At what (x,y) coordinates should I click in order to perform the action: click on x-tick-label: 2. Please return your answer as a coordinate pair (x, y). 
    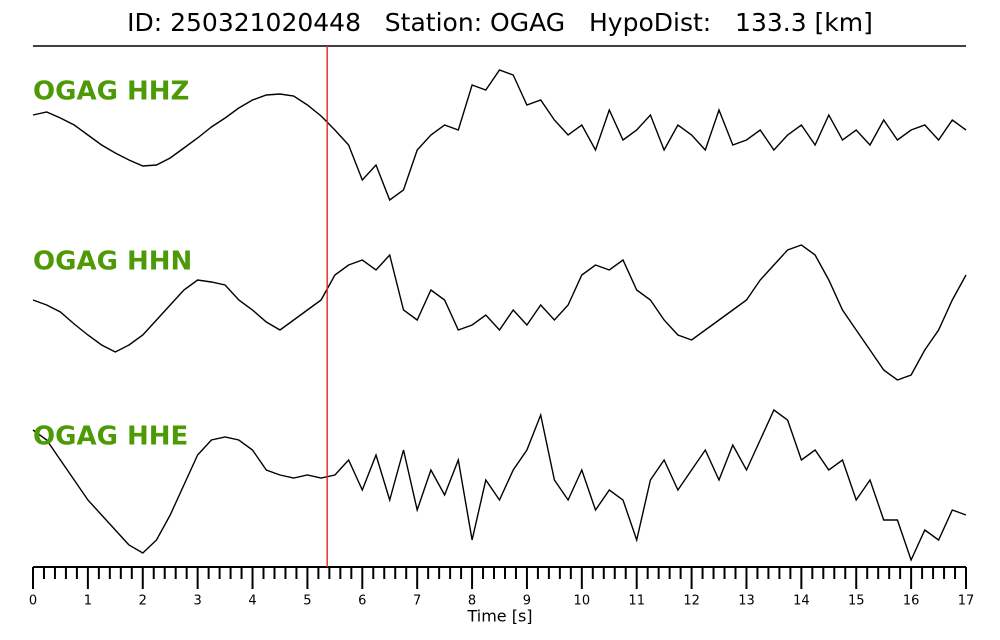
    Looking at the image, I should click on (143, 601).